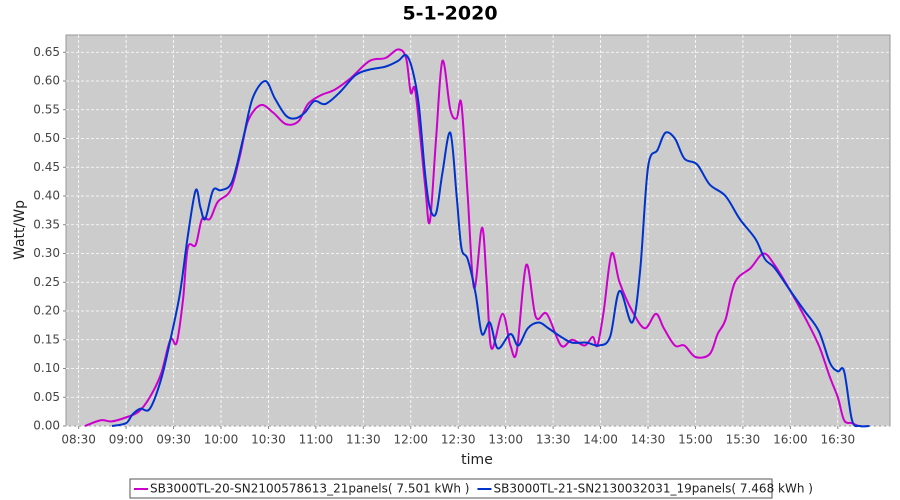  I want to click on x-tick-label: 13:00, so click(505, 440).